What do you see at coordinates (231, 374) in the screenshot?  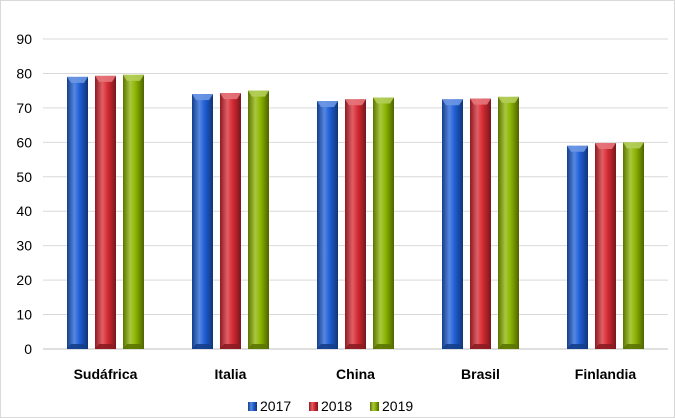 I see `x-category-italia: Italia` at bounding box center [231, 374].